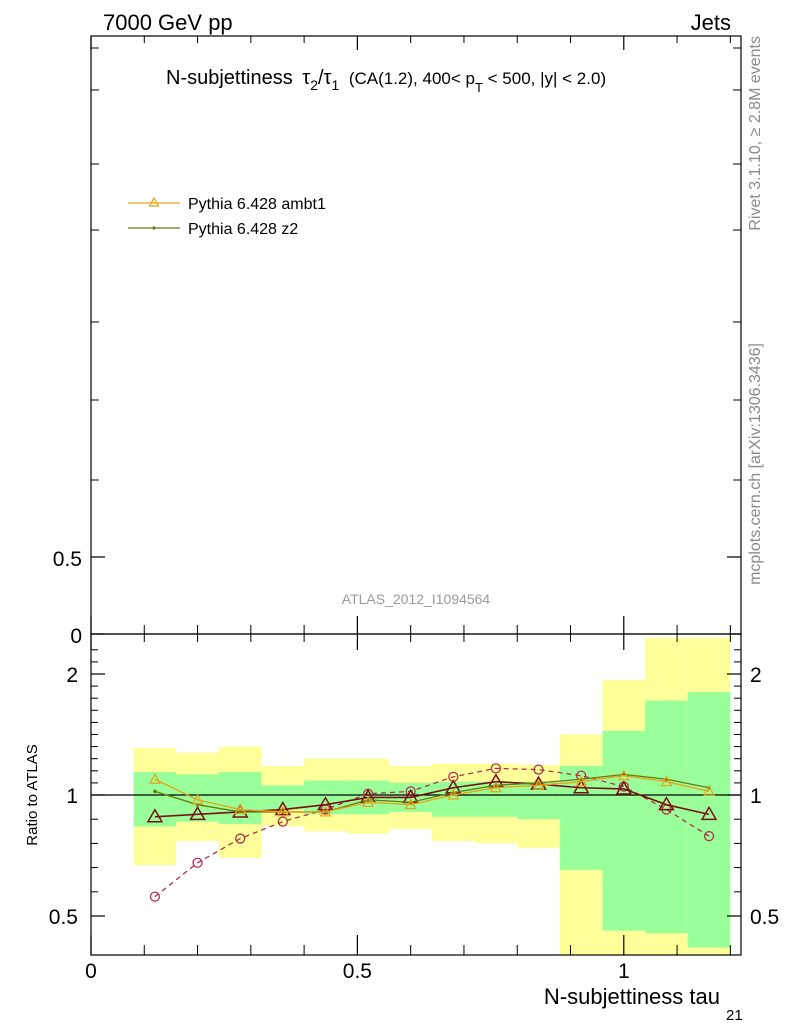 The width and height of the screenshot is (786, 1024). What do you see at coordinates (306, 78) in the screenshot?
I see `title-tau2: τ` at bounding box center [306, 78].